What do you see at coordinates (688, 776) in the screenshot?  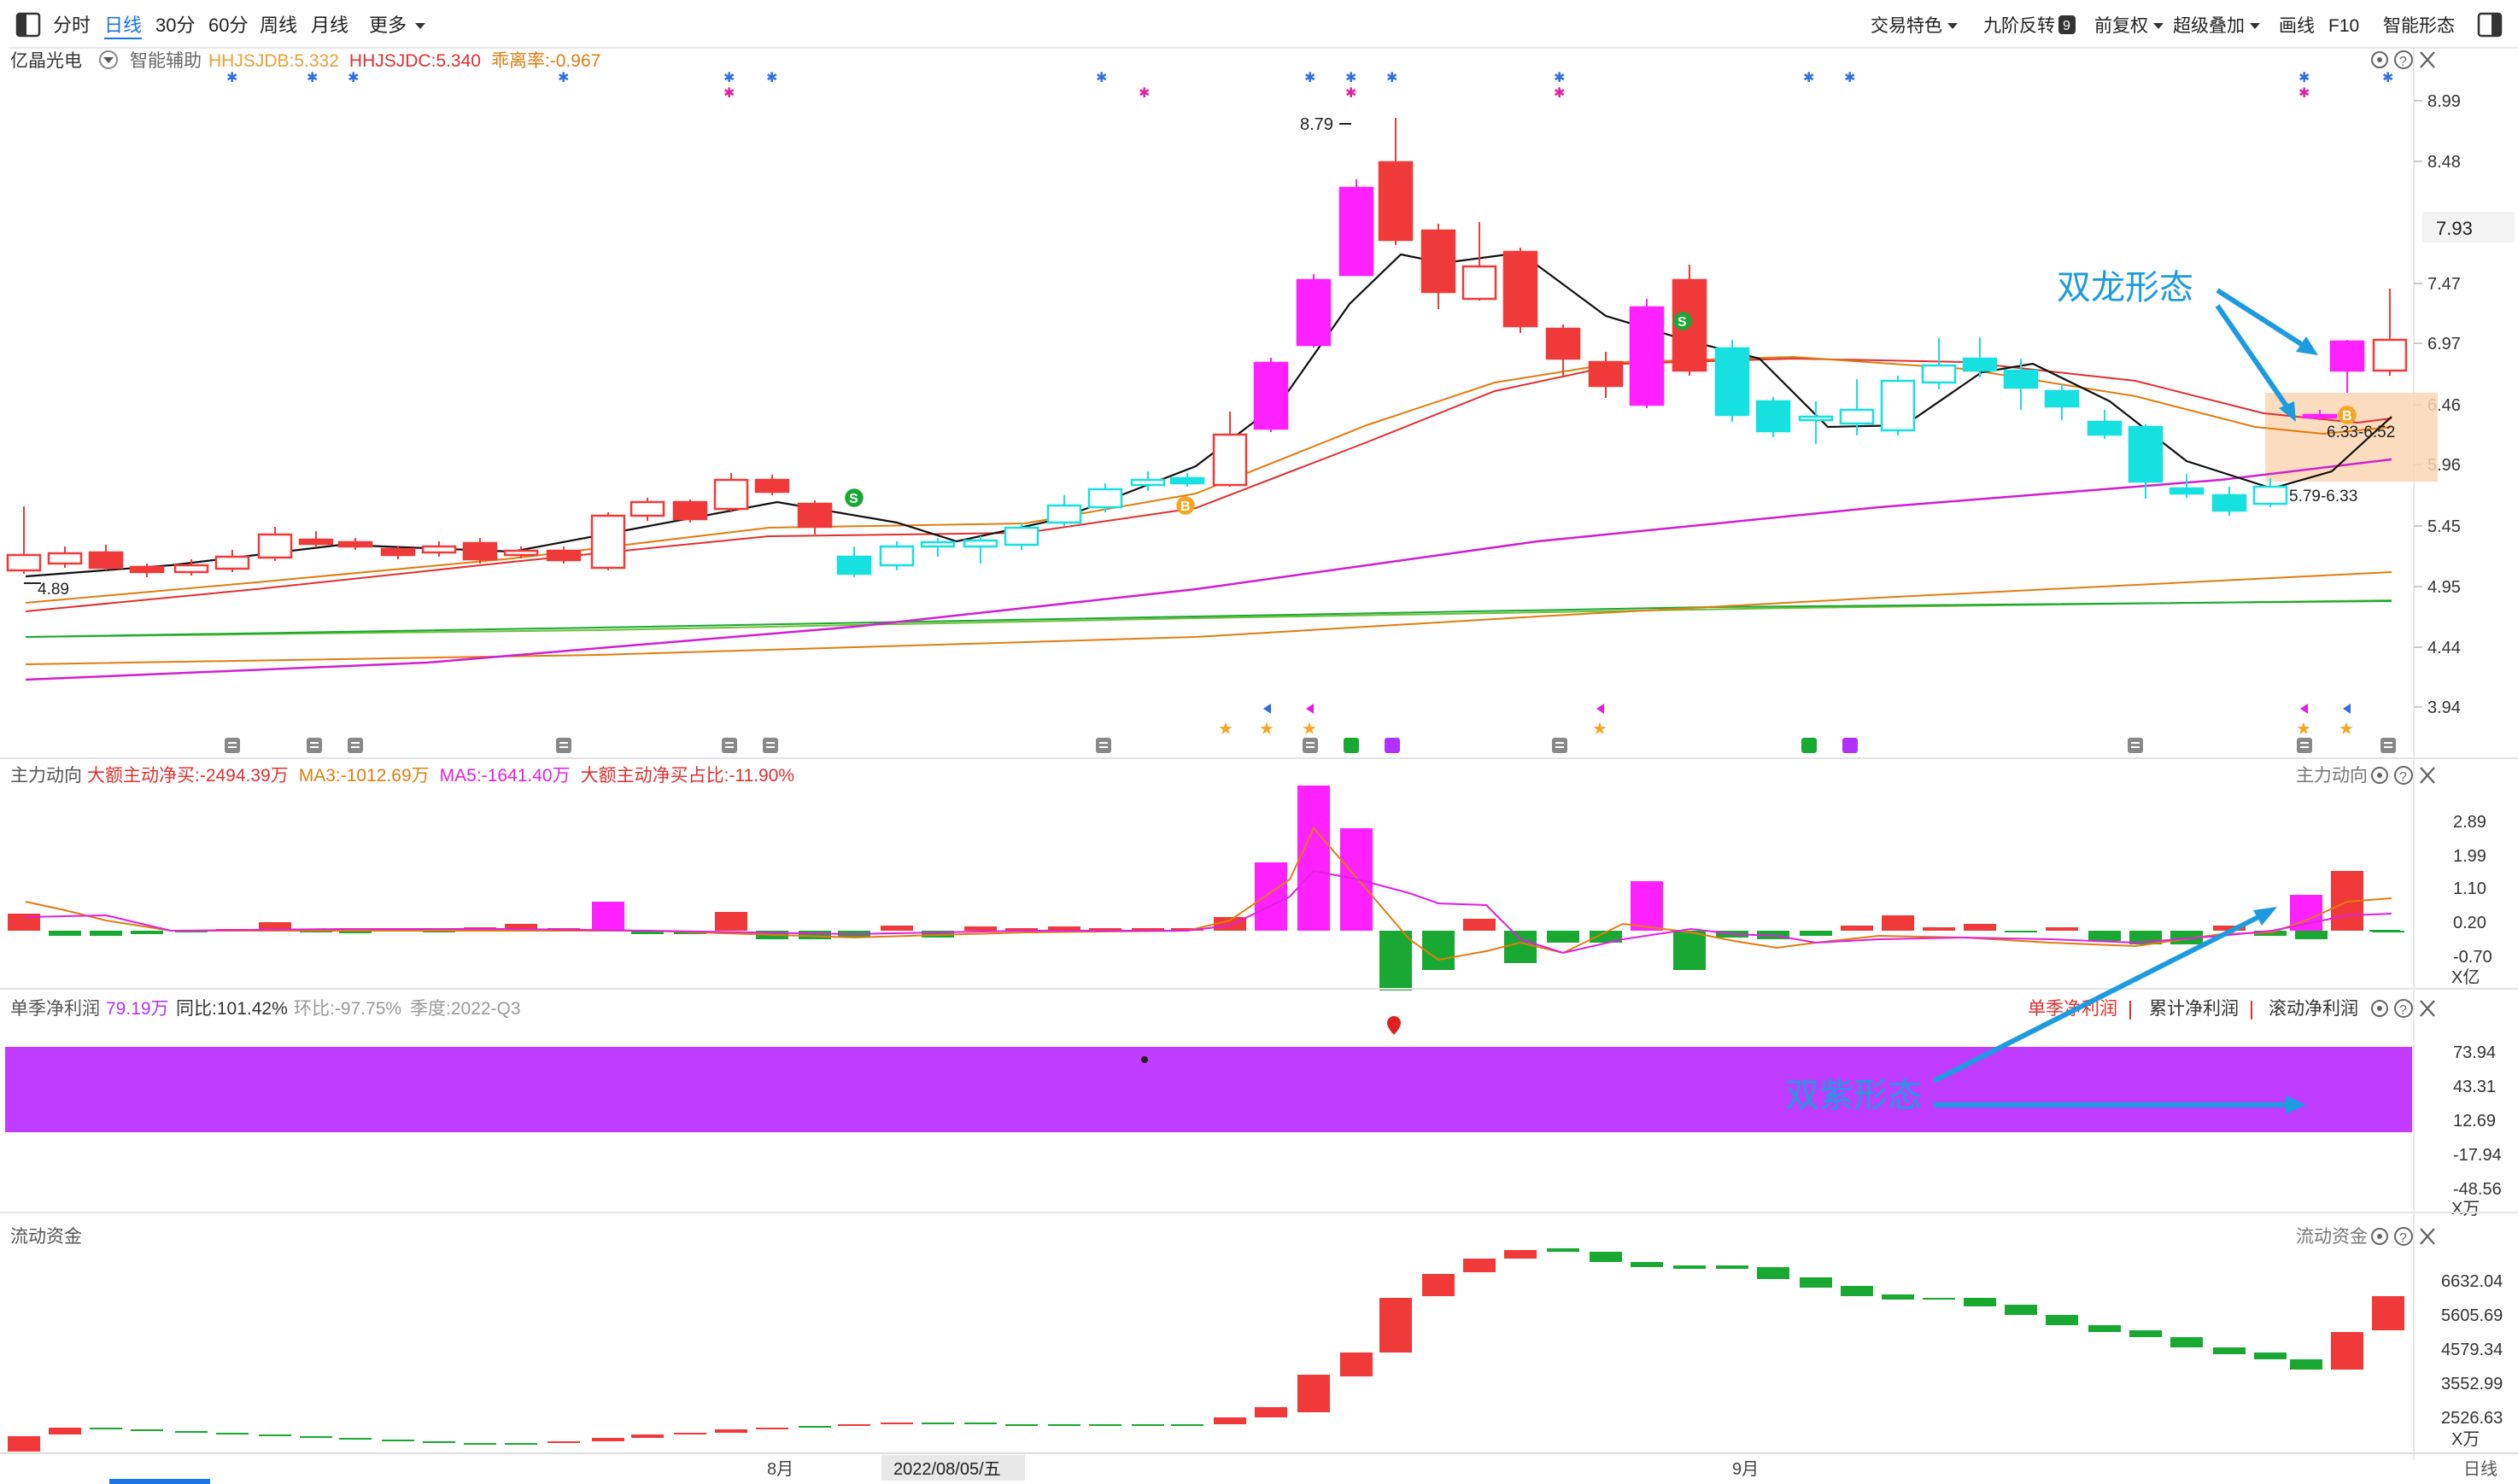 I see `indicator-label-3: 大额主动净买占比:-11.90%` at bounding box center [688, 776].